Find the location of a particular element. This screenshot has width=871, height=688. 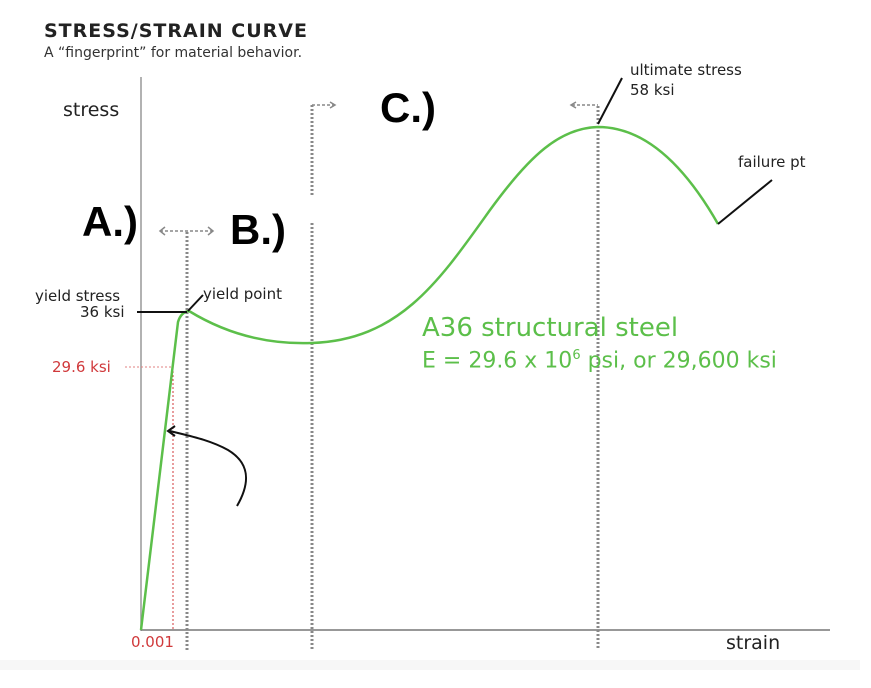

material-name: A36 structural steel is located at coordinates (550, 328).